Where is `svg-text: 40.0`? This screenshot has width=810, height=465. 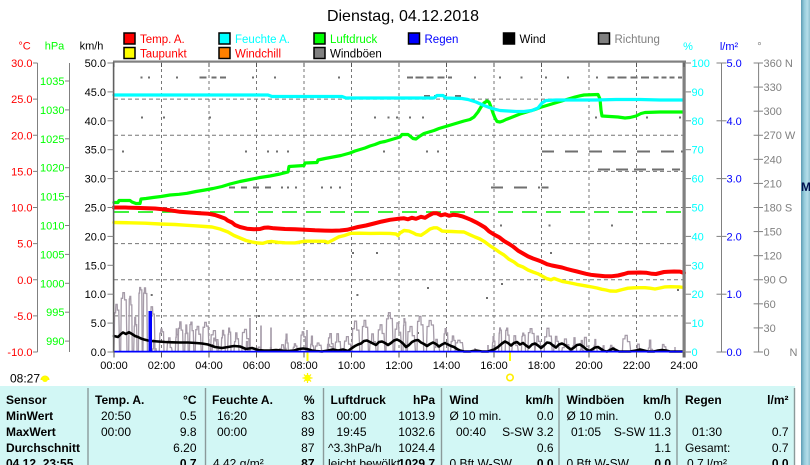
svg-text: 40.0 is located at coordinates (95, 122).